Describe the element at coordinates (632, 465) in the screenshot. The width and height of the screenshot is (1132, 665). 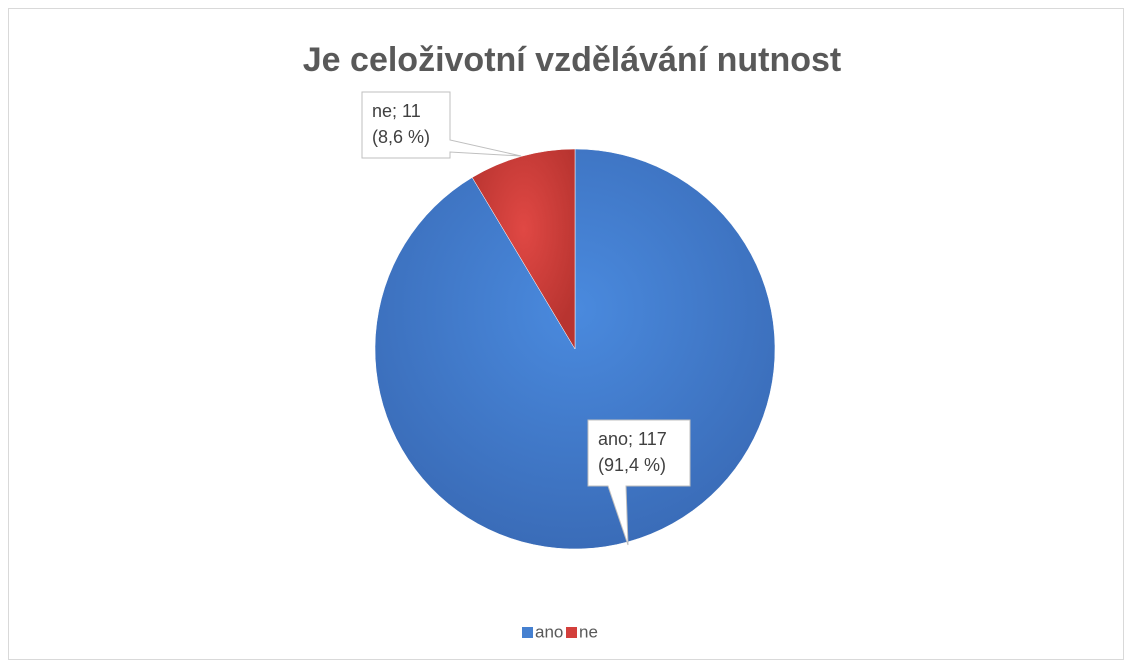
I see `data-label: (91,4 %)` at that location.